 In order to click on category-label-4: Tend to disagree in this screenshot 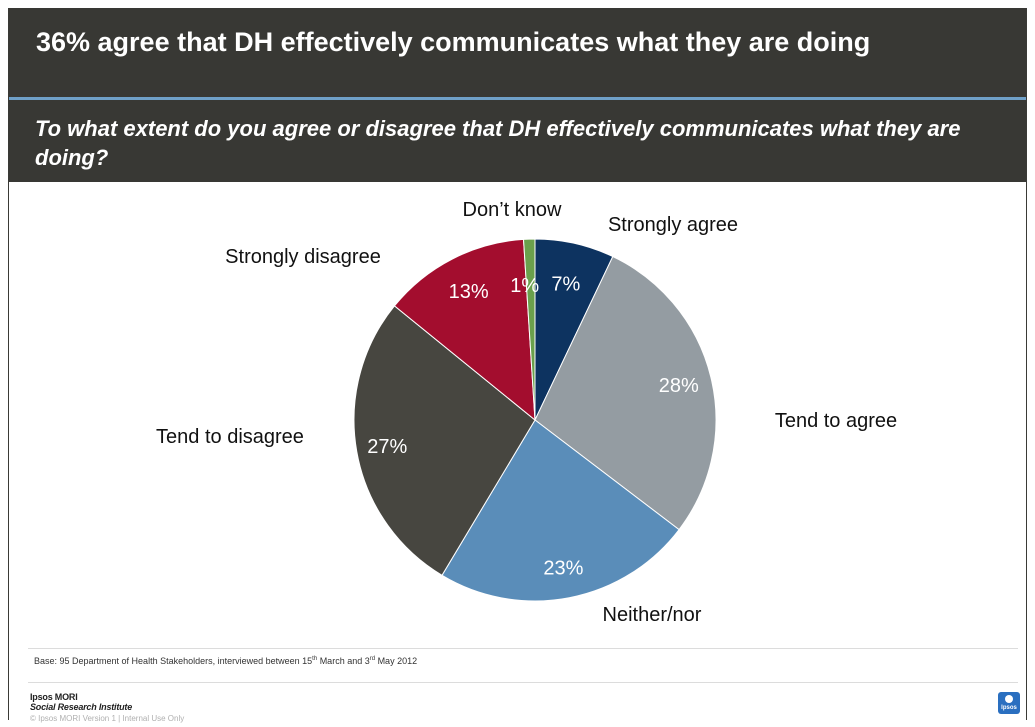, I will do `click(230, 437)`.